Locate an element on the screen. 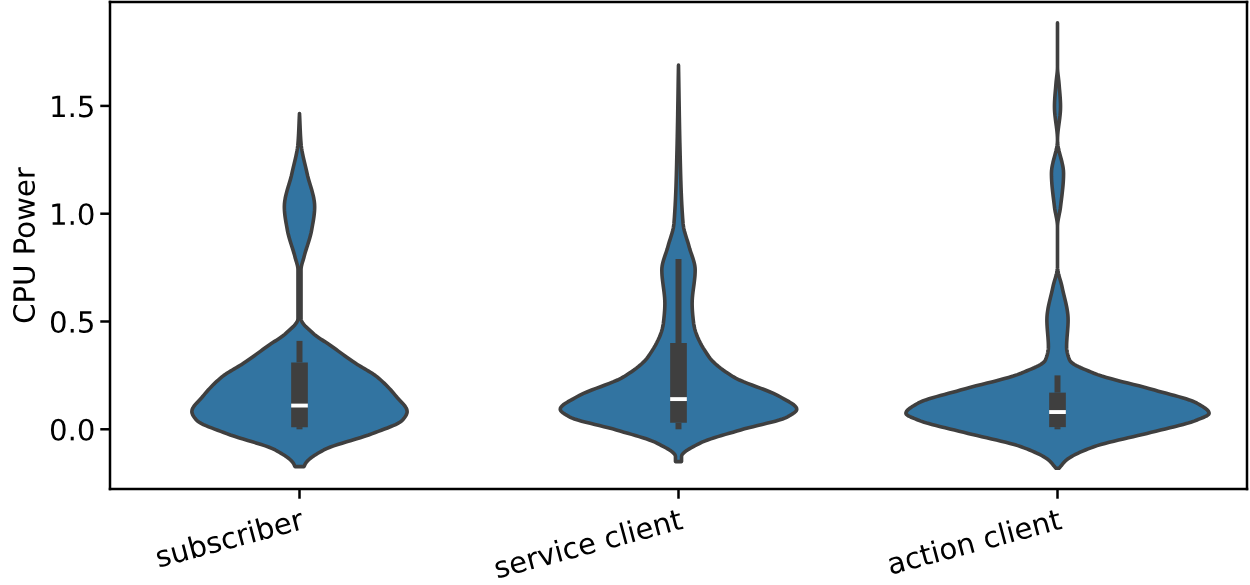 This screenshot has width=1250, height=585. y-axis-title: CPU Power is located at coordinates (24, 245).